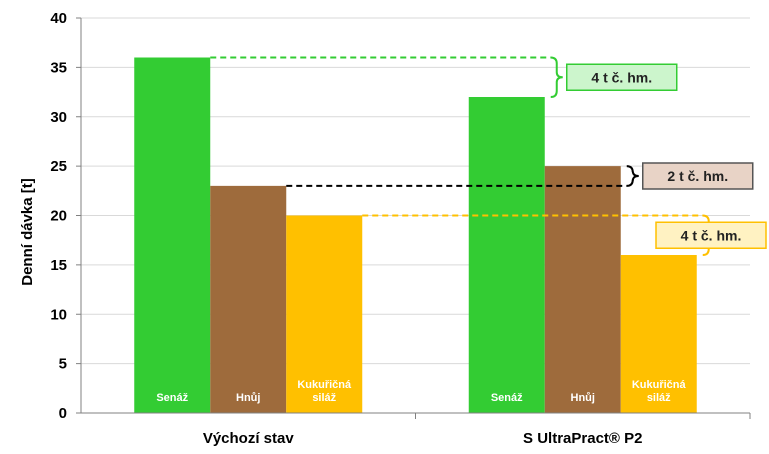 This screenshot has height=454, width=769. Describe the element at coordinates (27, 232) in the screenshot. I see `y-axis-label: Denní dávka [t]` at that location.